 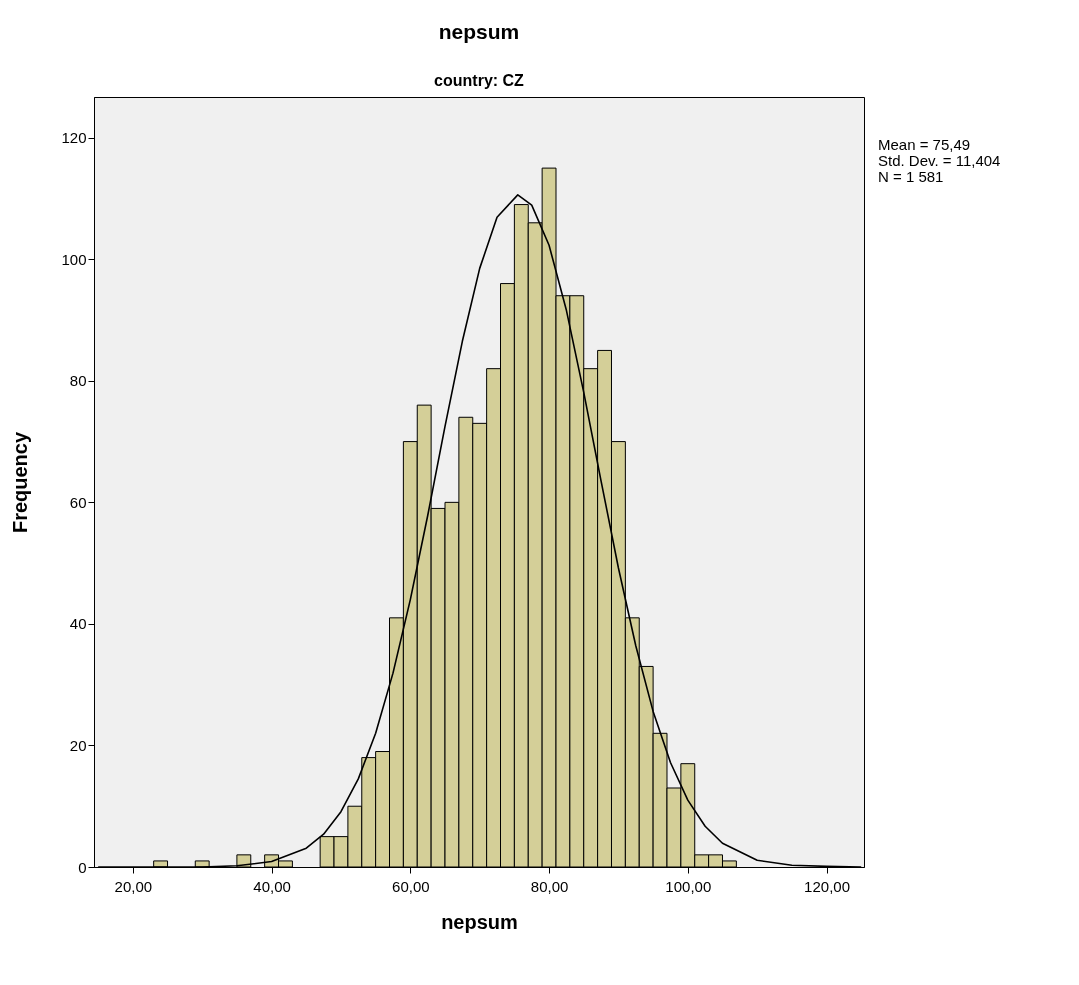 What do you see at coordinates (549, 886) in the screenshot?
I see `x-tick-label: 80,00` at bounding box center [549, 886].